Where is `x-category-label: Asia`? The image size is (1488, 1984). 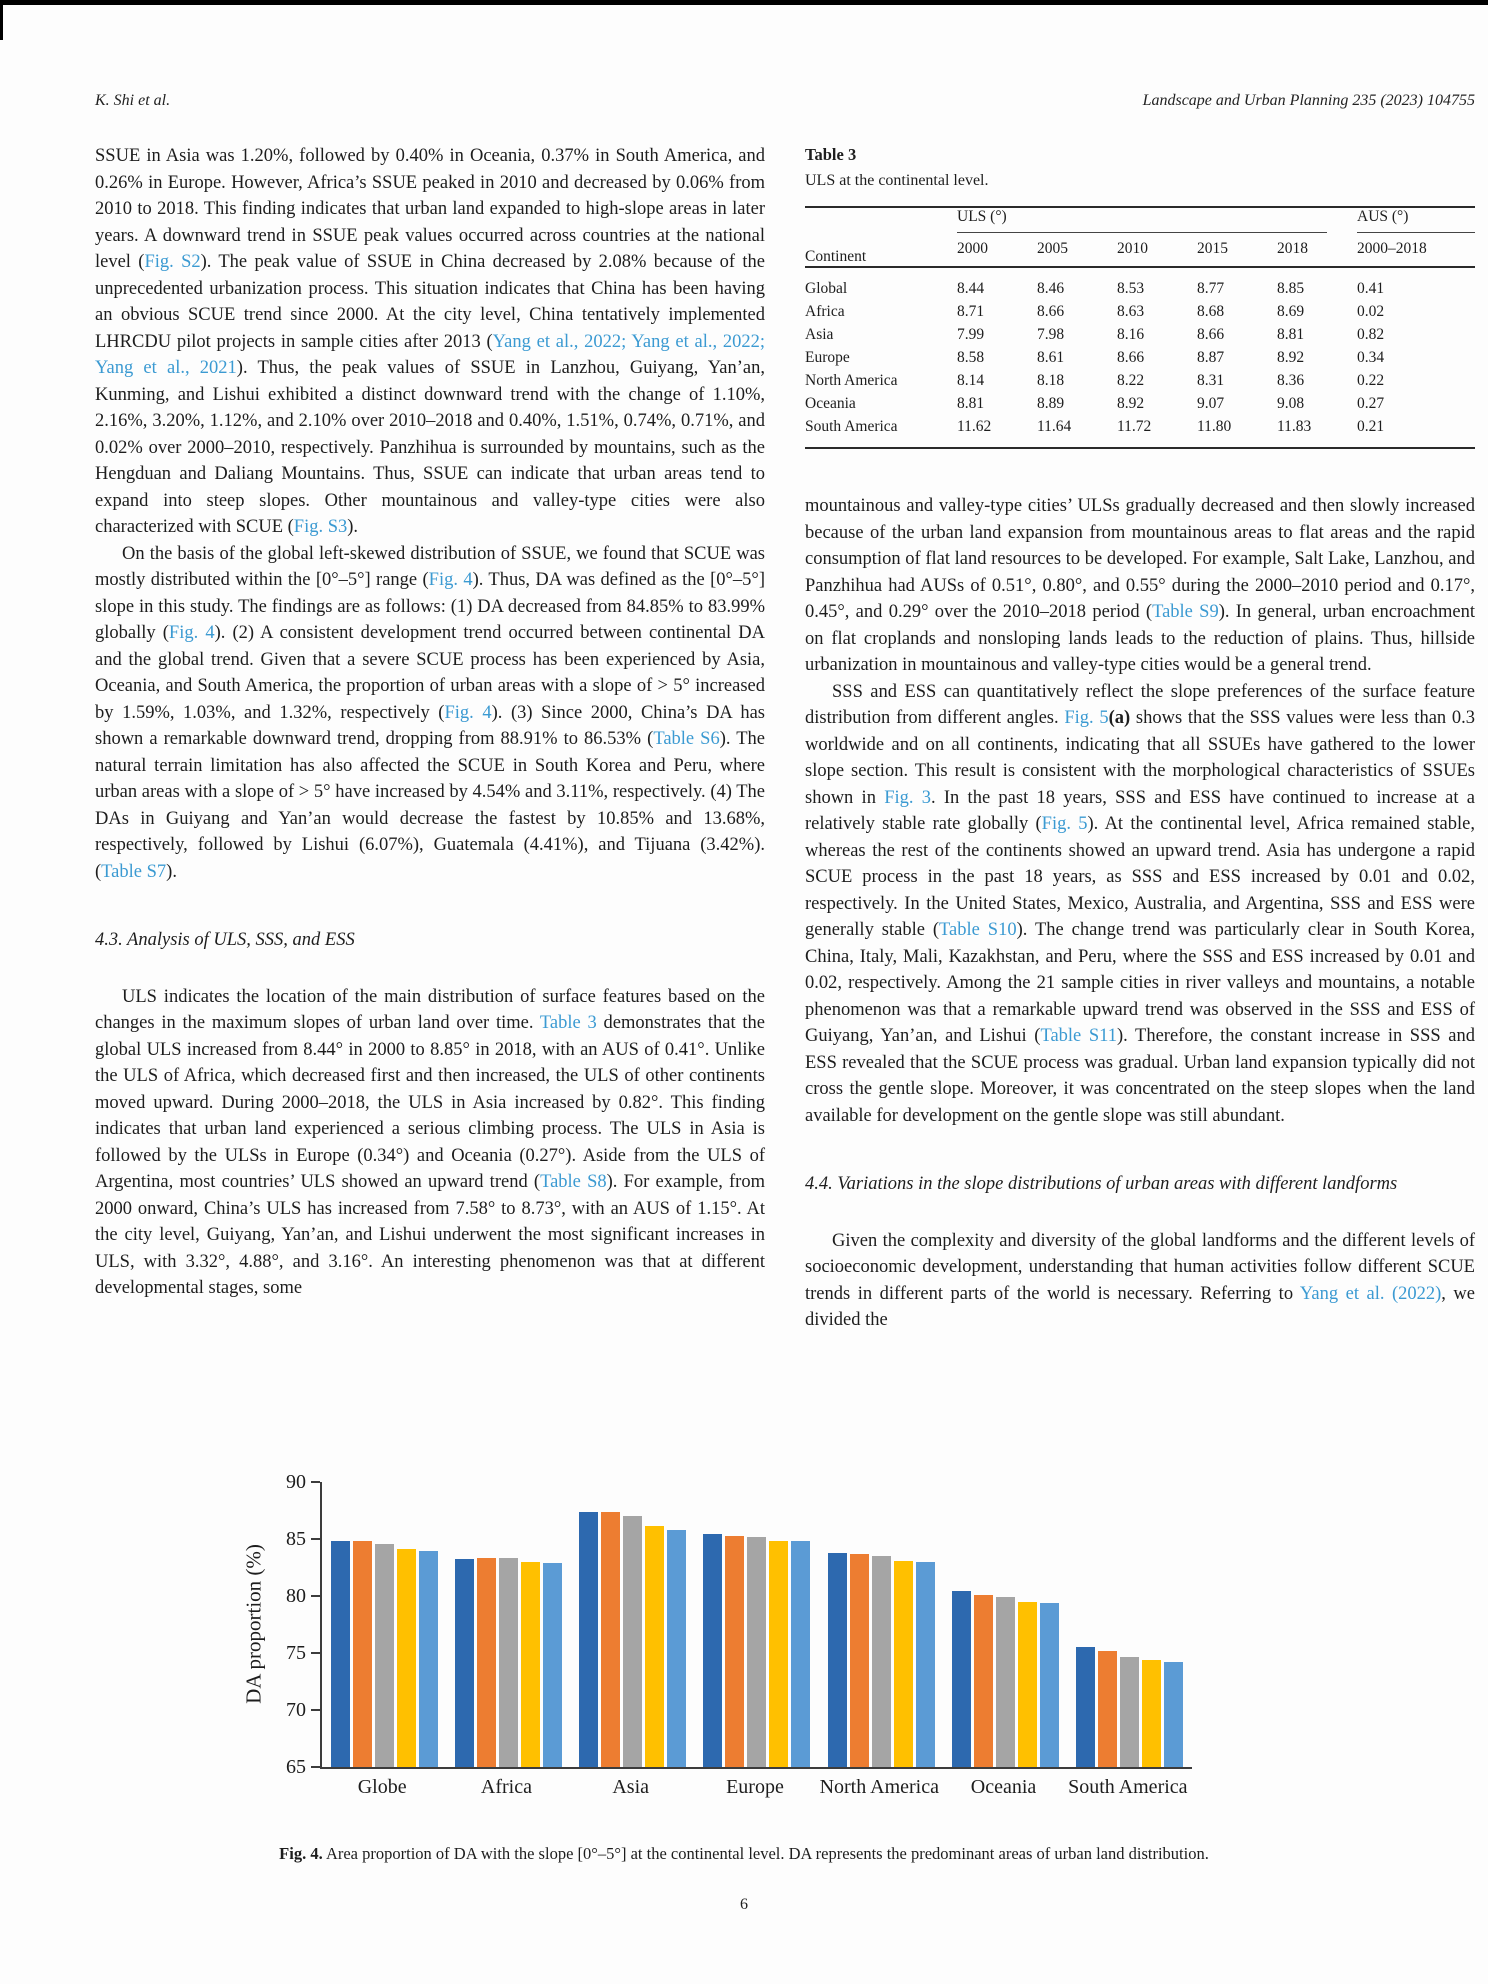
x-category-label: Asia is located at coordinates (631, 1787).